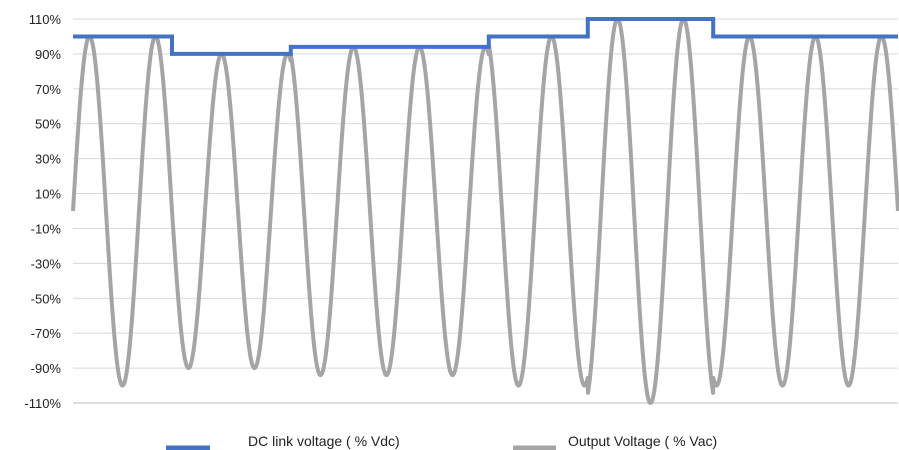 The image size is (899, 450). I want to click on y-tick-label: 30%, so click(48, 159).